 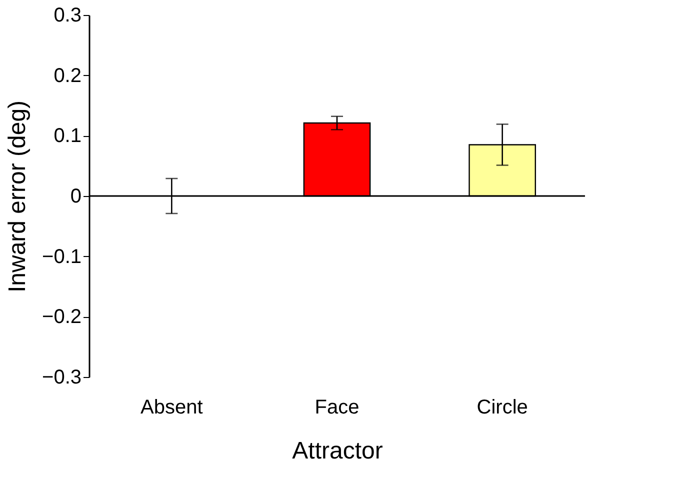 I want to click on y-tick-label: −0.3, so click(x=62, y=377).